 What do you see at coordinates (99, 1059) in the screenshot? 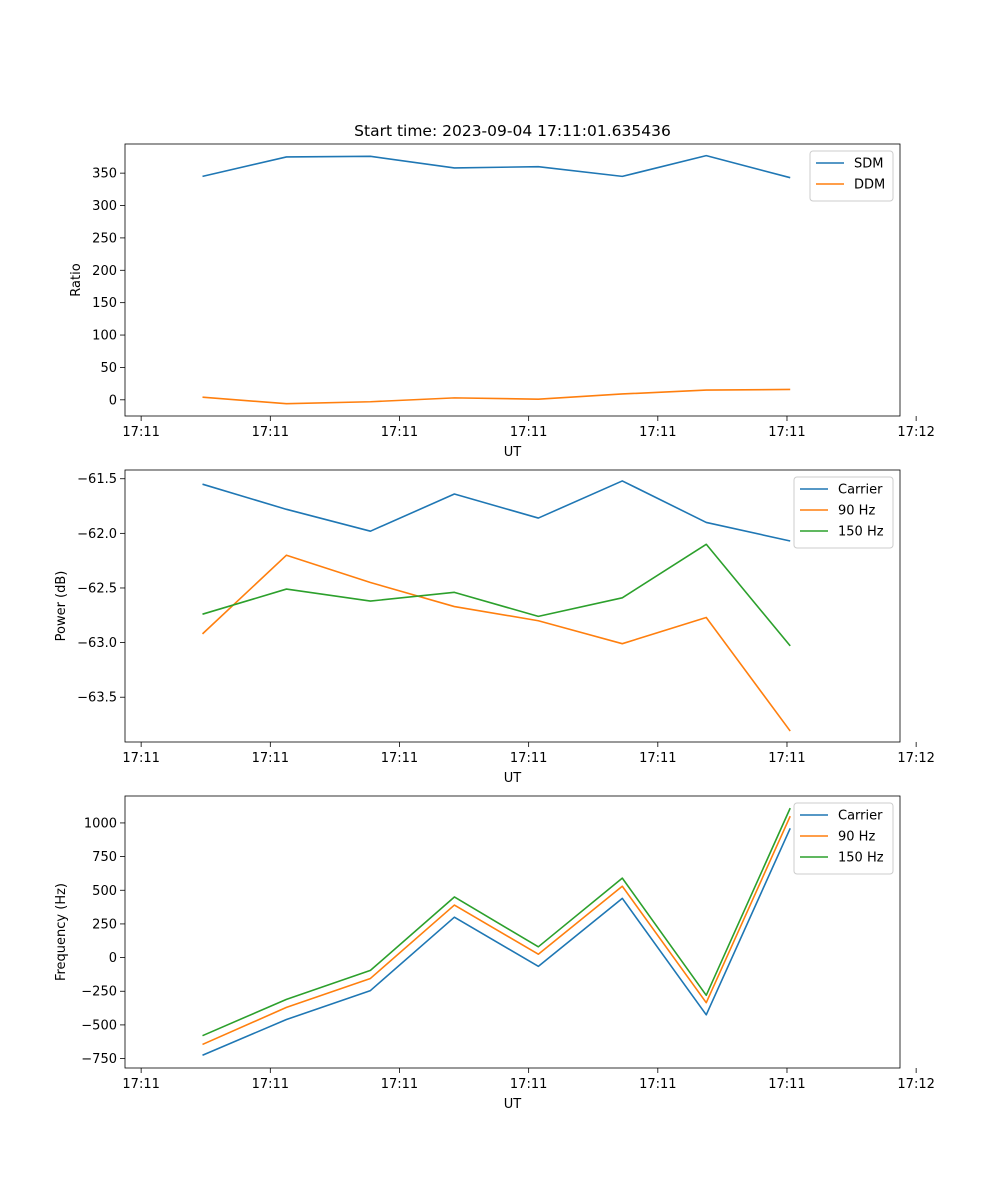
I see `y-tick-label: −750` at bounding box center [99, 1059].